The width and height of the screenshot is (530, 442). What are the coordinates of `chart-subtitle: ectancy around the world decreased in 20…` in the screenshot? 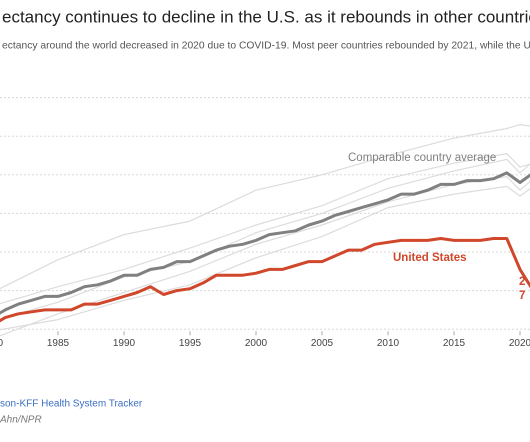 It's located at (266, 46).